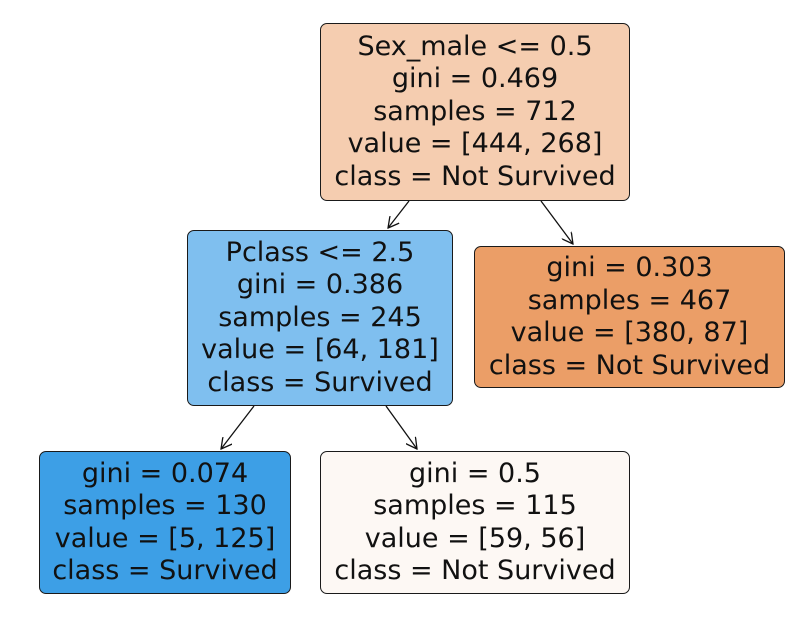 This screenshot has width=794, height=636. What do you see at coordinates (556, 222) in the screenshot?
I see `edge-root-to-right` at bounding box center [556, 222].